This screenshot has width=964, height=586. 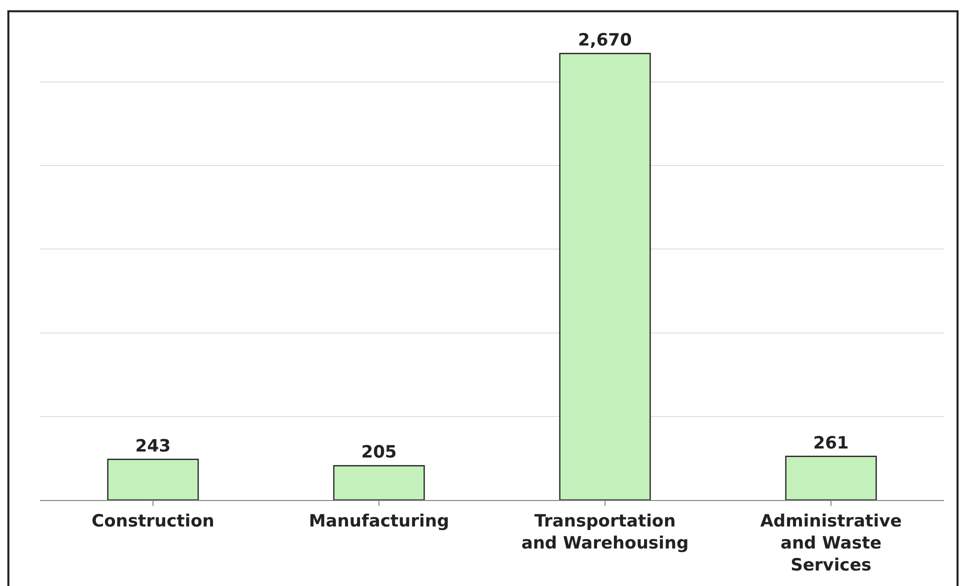 What do you see at coordinates (831, 543) in the screenshot?
I see `x-tick-label: Administrative and Waste Services` at bounding box center [831, 543].